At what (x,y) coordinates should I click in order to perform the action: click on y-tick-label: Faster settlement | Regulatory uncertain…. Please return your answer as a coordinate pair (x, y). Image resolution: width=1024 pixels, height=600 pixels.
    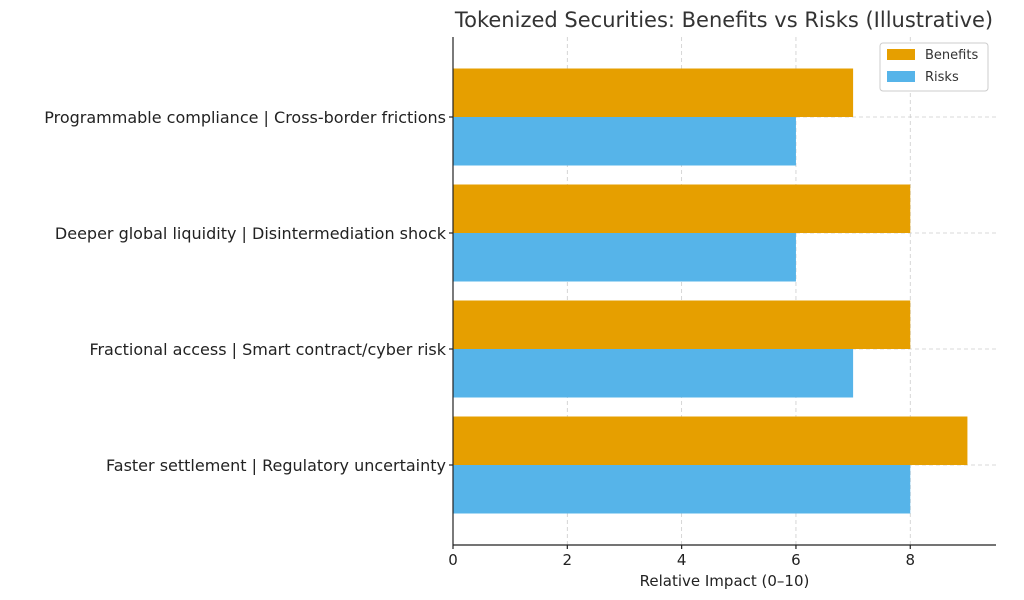
    Looking at the image, I should click on (276, 465).